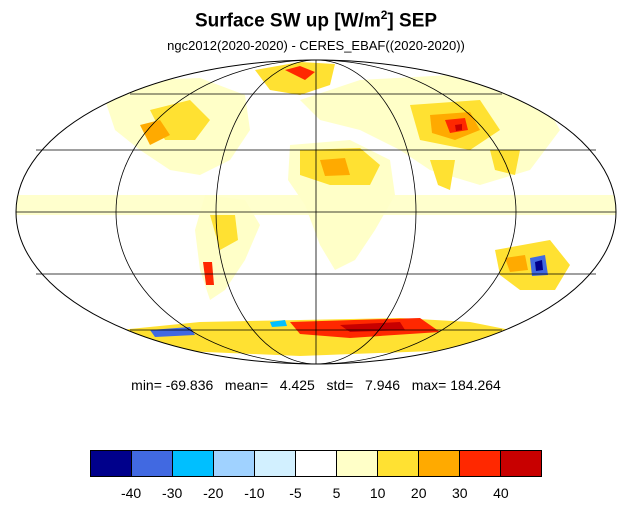  I want to click on title-tail: ] SEP, so click(412, 21).